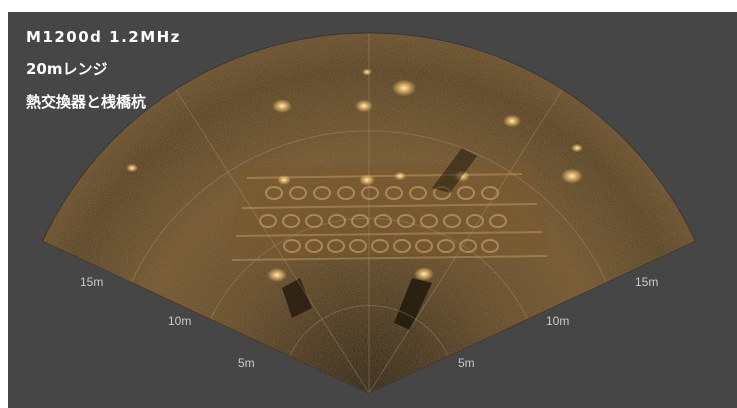  I want to click on range-label-left-15m: 15m, so click(91, 282).